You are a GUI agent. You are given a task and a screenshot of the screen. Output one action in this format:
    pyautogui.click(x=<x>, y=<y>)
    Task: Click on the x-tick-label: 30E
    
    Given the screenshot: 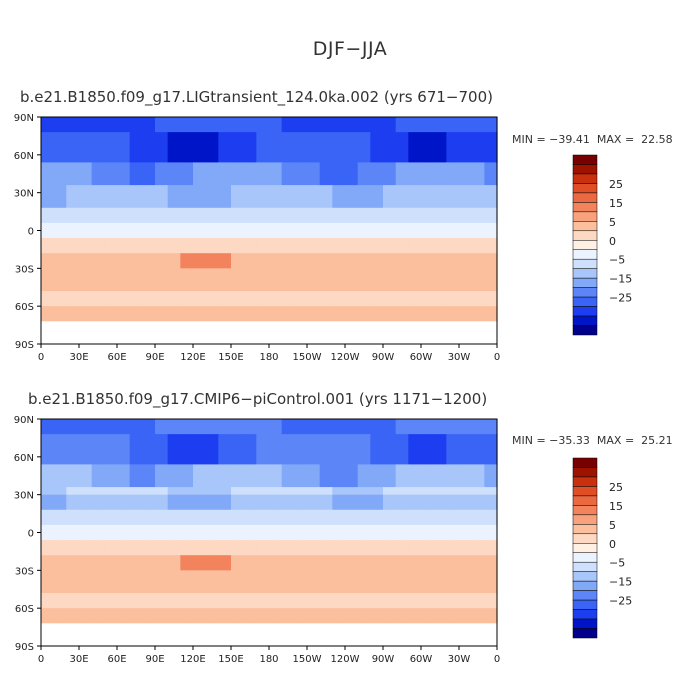 What is the action you would take?
    pyautogui.click(x=78, y=659)
    